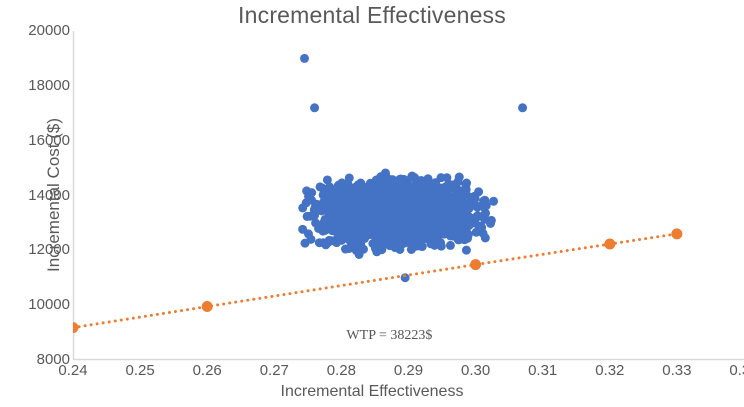 The image size is (744, 407). Describe the element at coordinates (49, 195) in the screenshot. I see `y-tick-label: 14000` at that location.